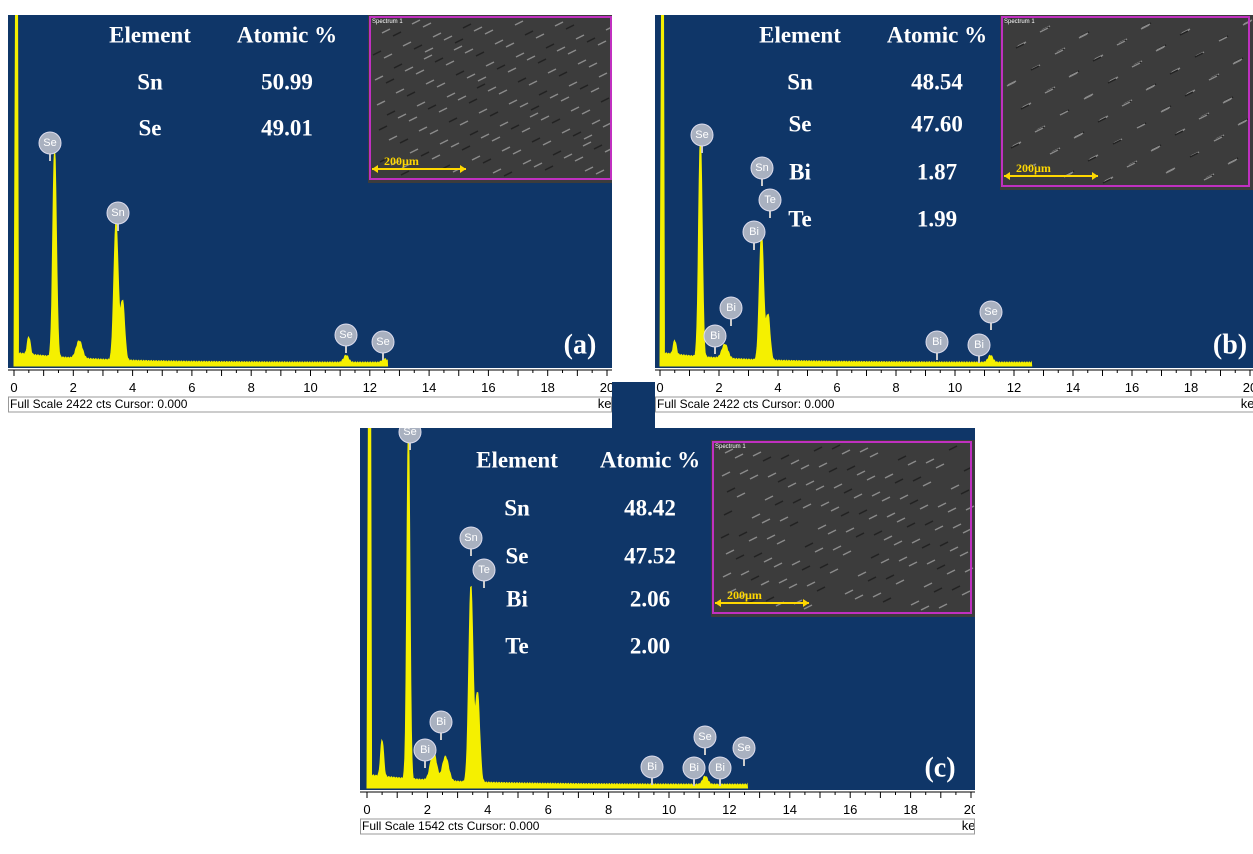 The image size is (1253, 854). I want to click on x-tick-label: 20, so click(1248, 387).